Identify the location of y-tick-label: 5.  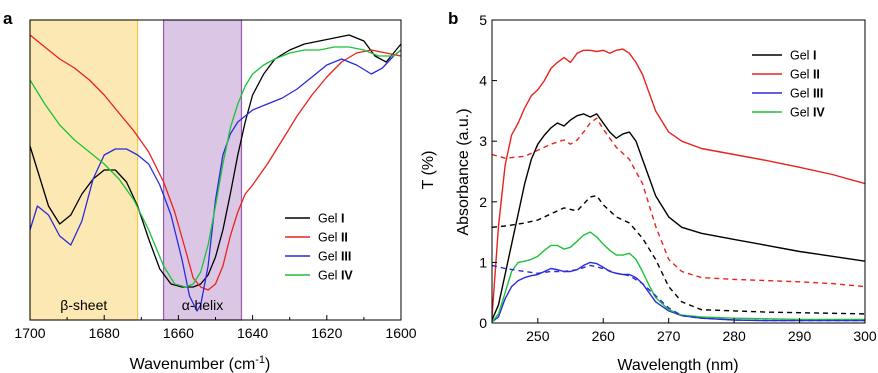
(483, 20).